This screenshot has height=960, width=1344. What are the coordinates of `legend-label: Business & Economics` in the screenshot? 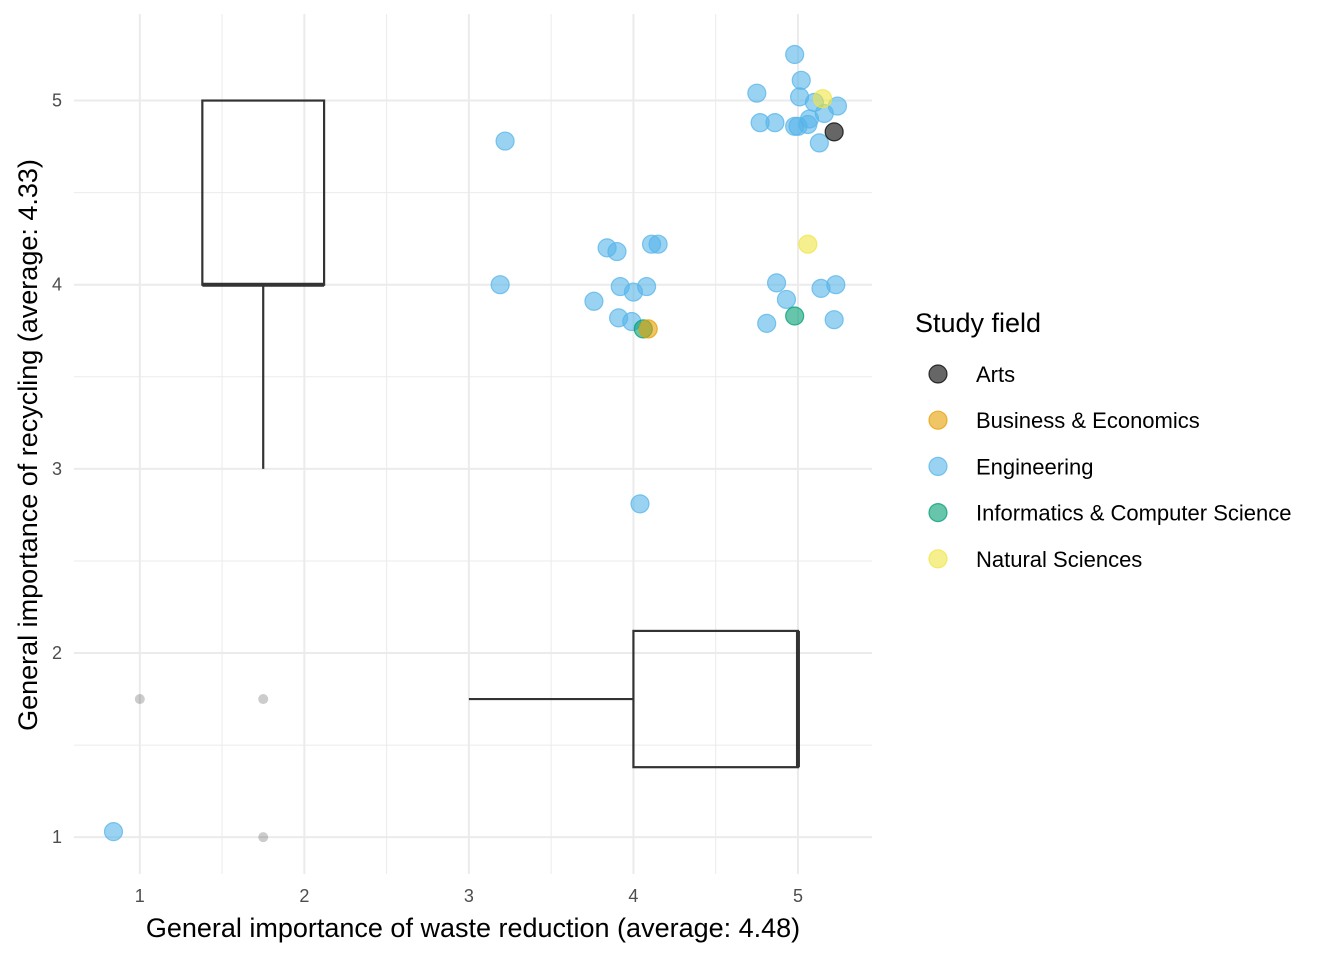 It's located at (1088, 420).